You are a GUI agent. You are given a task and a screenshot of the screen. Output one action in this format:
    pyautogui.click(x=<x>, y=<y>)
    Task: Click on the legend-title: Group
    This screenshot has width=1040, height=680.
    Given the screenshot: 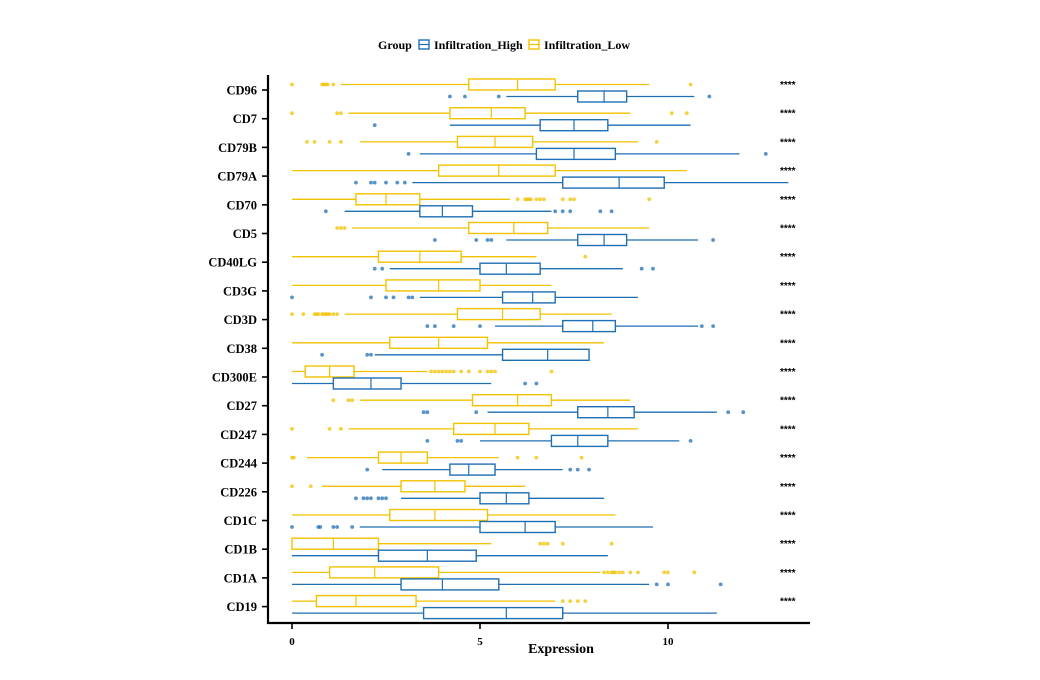 What is the action you would take?
    pyautogui.click(x=395, y=45)
    